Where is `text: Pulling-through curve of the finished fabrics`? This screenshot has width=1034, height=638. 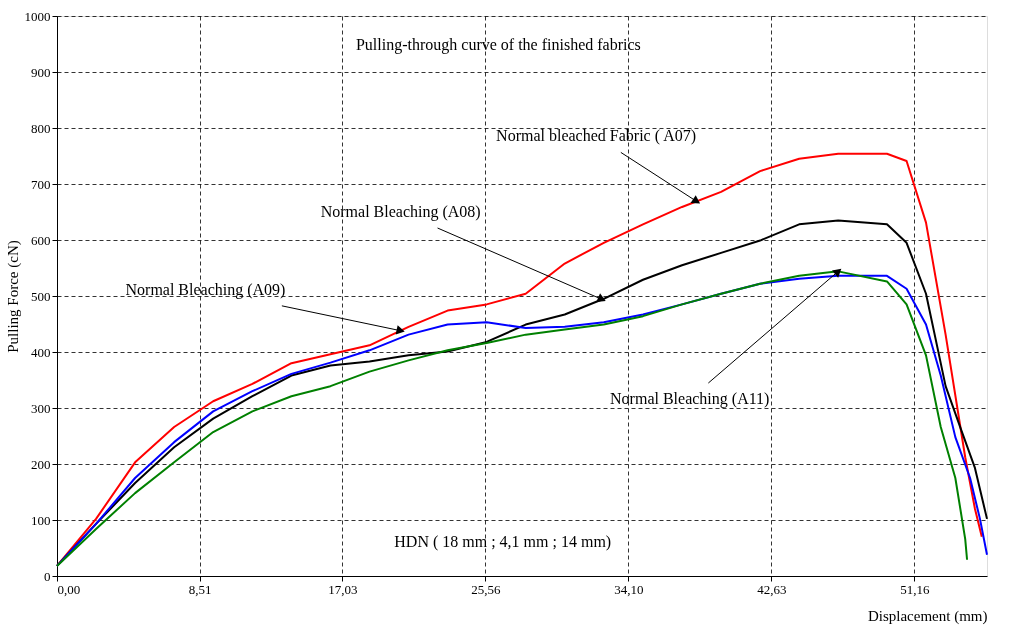 text: Pulling-through curve of the finished fabrics is located at coordinates (498, 44).